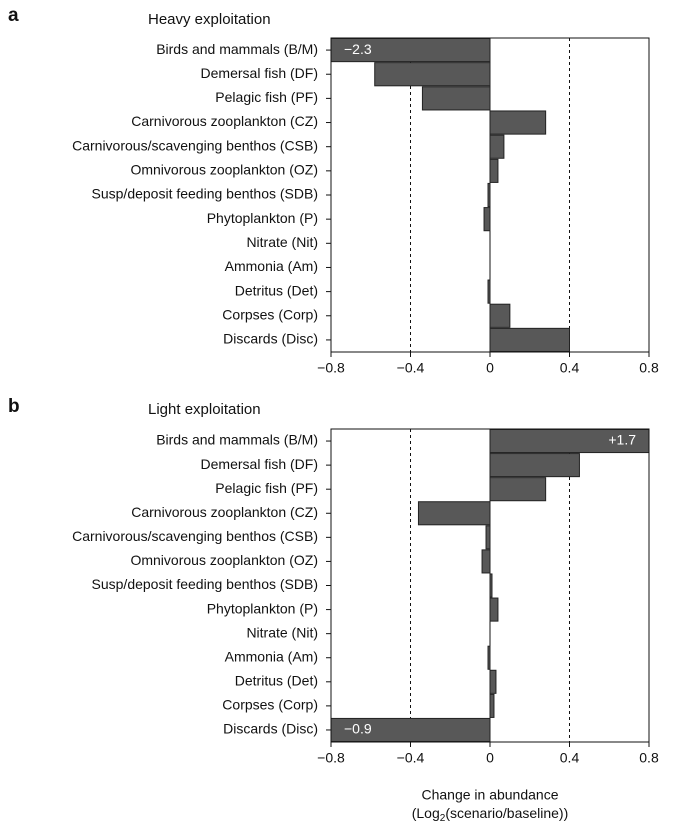 The width and height of the screenshot is (675, 827). I want to click on panel-letter: a, so click(13, 15).